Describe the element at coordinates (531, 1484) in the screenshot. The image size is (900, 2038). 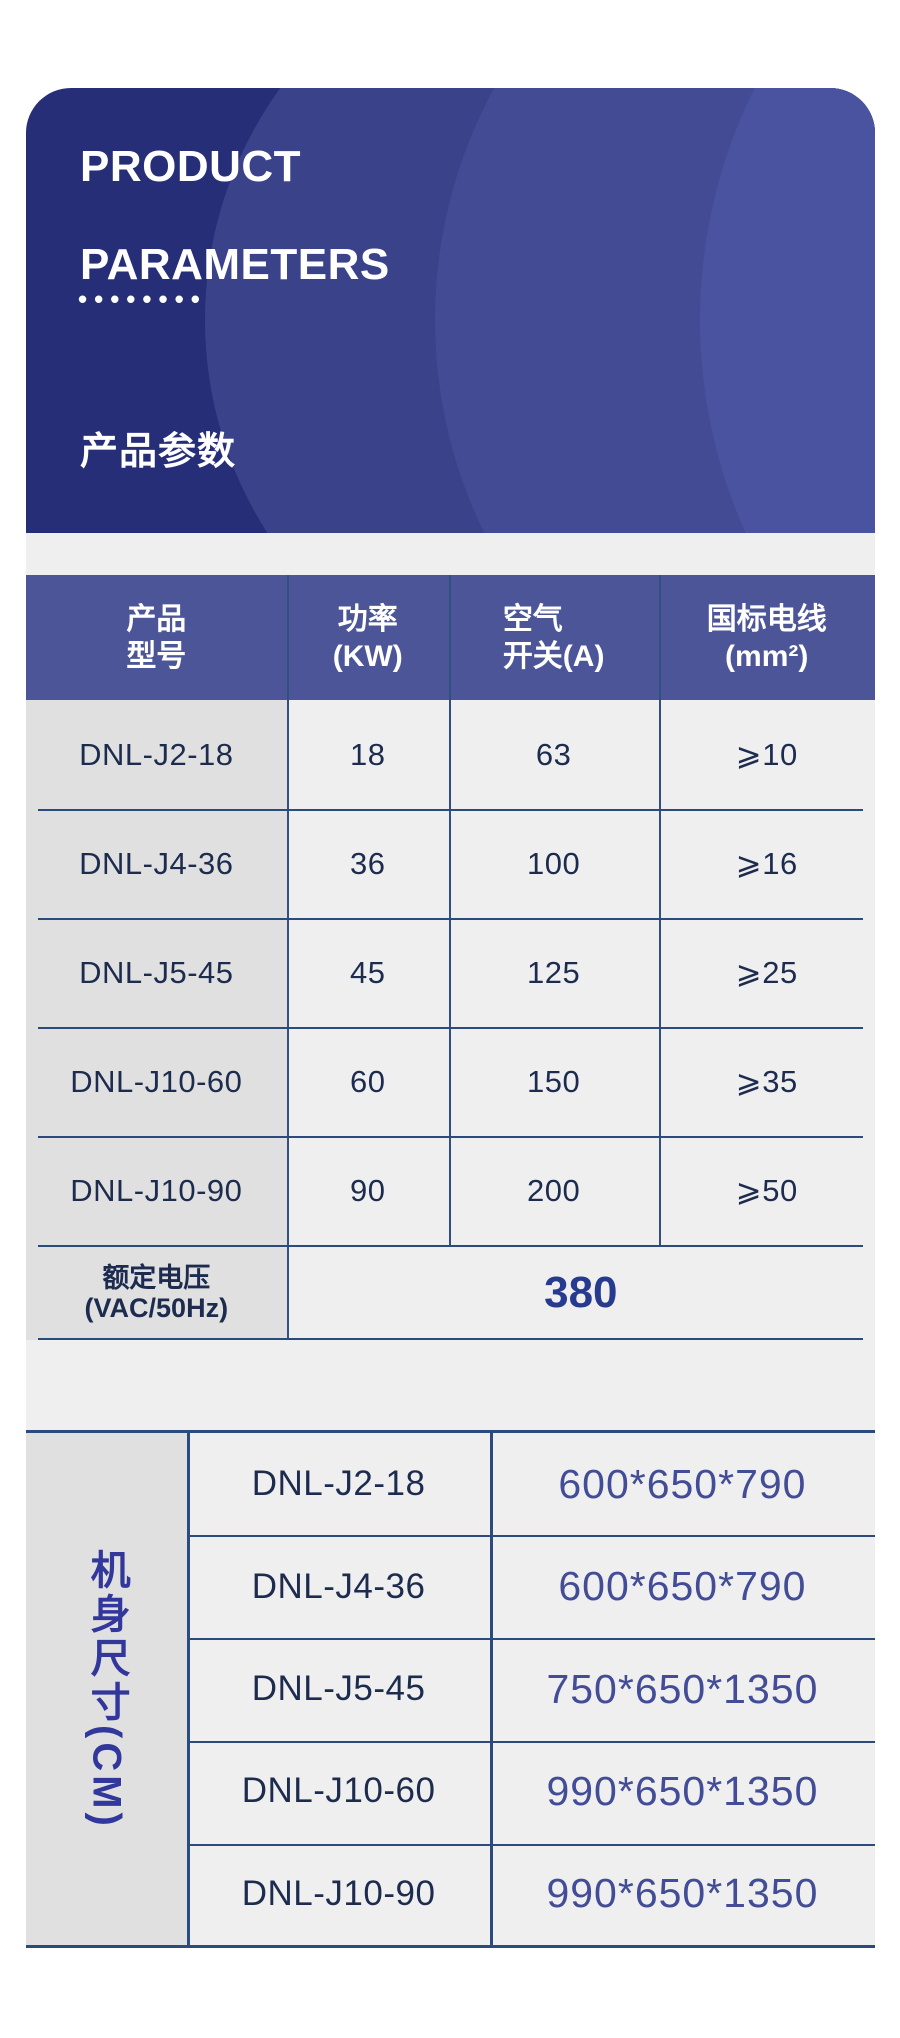
I see `size-row: DNL-J2-18 600*650*790` at that location.